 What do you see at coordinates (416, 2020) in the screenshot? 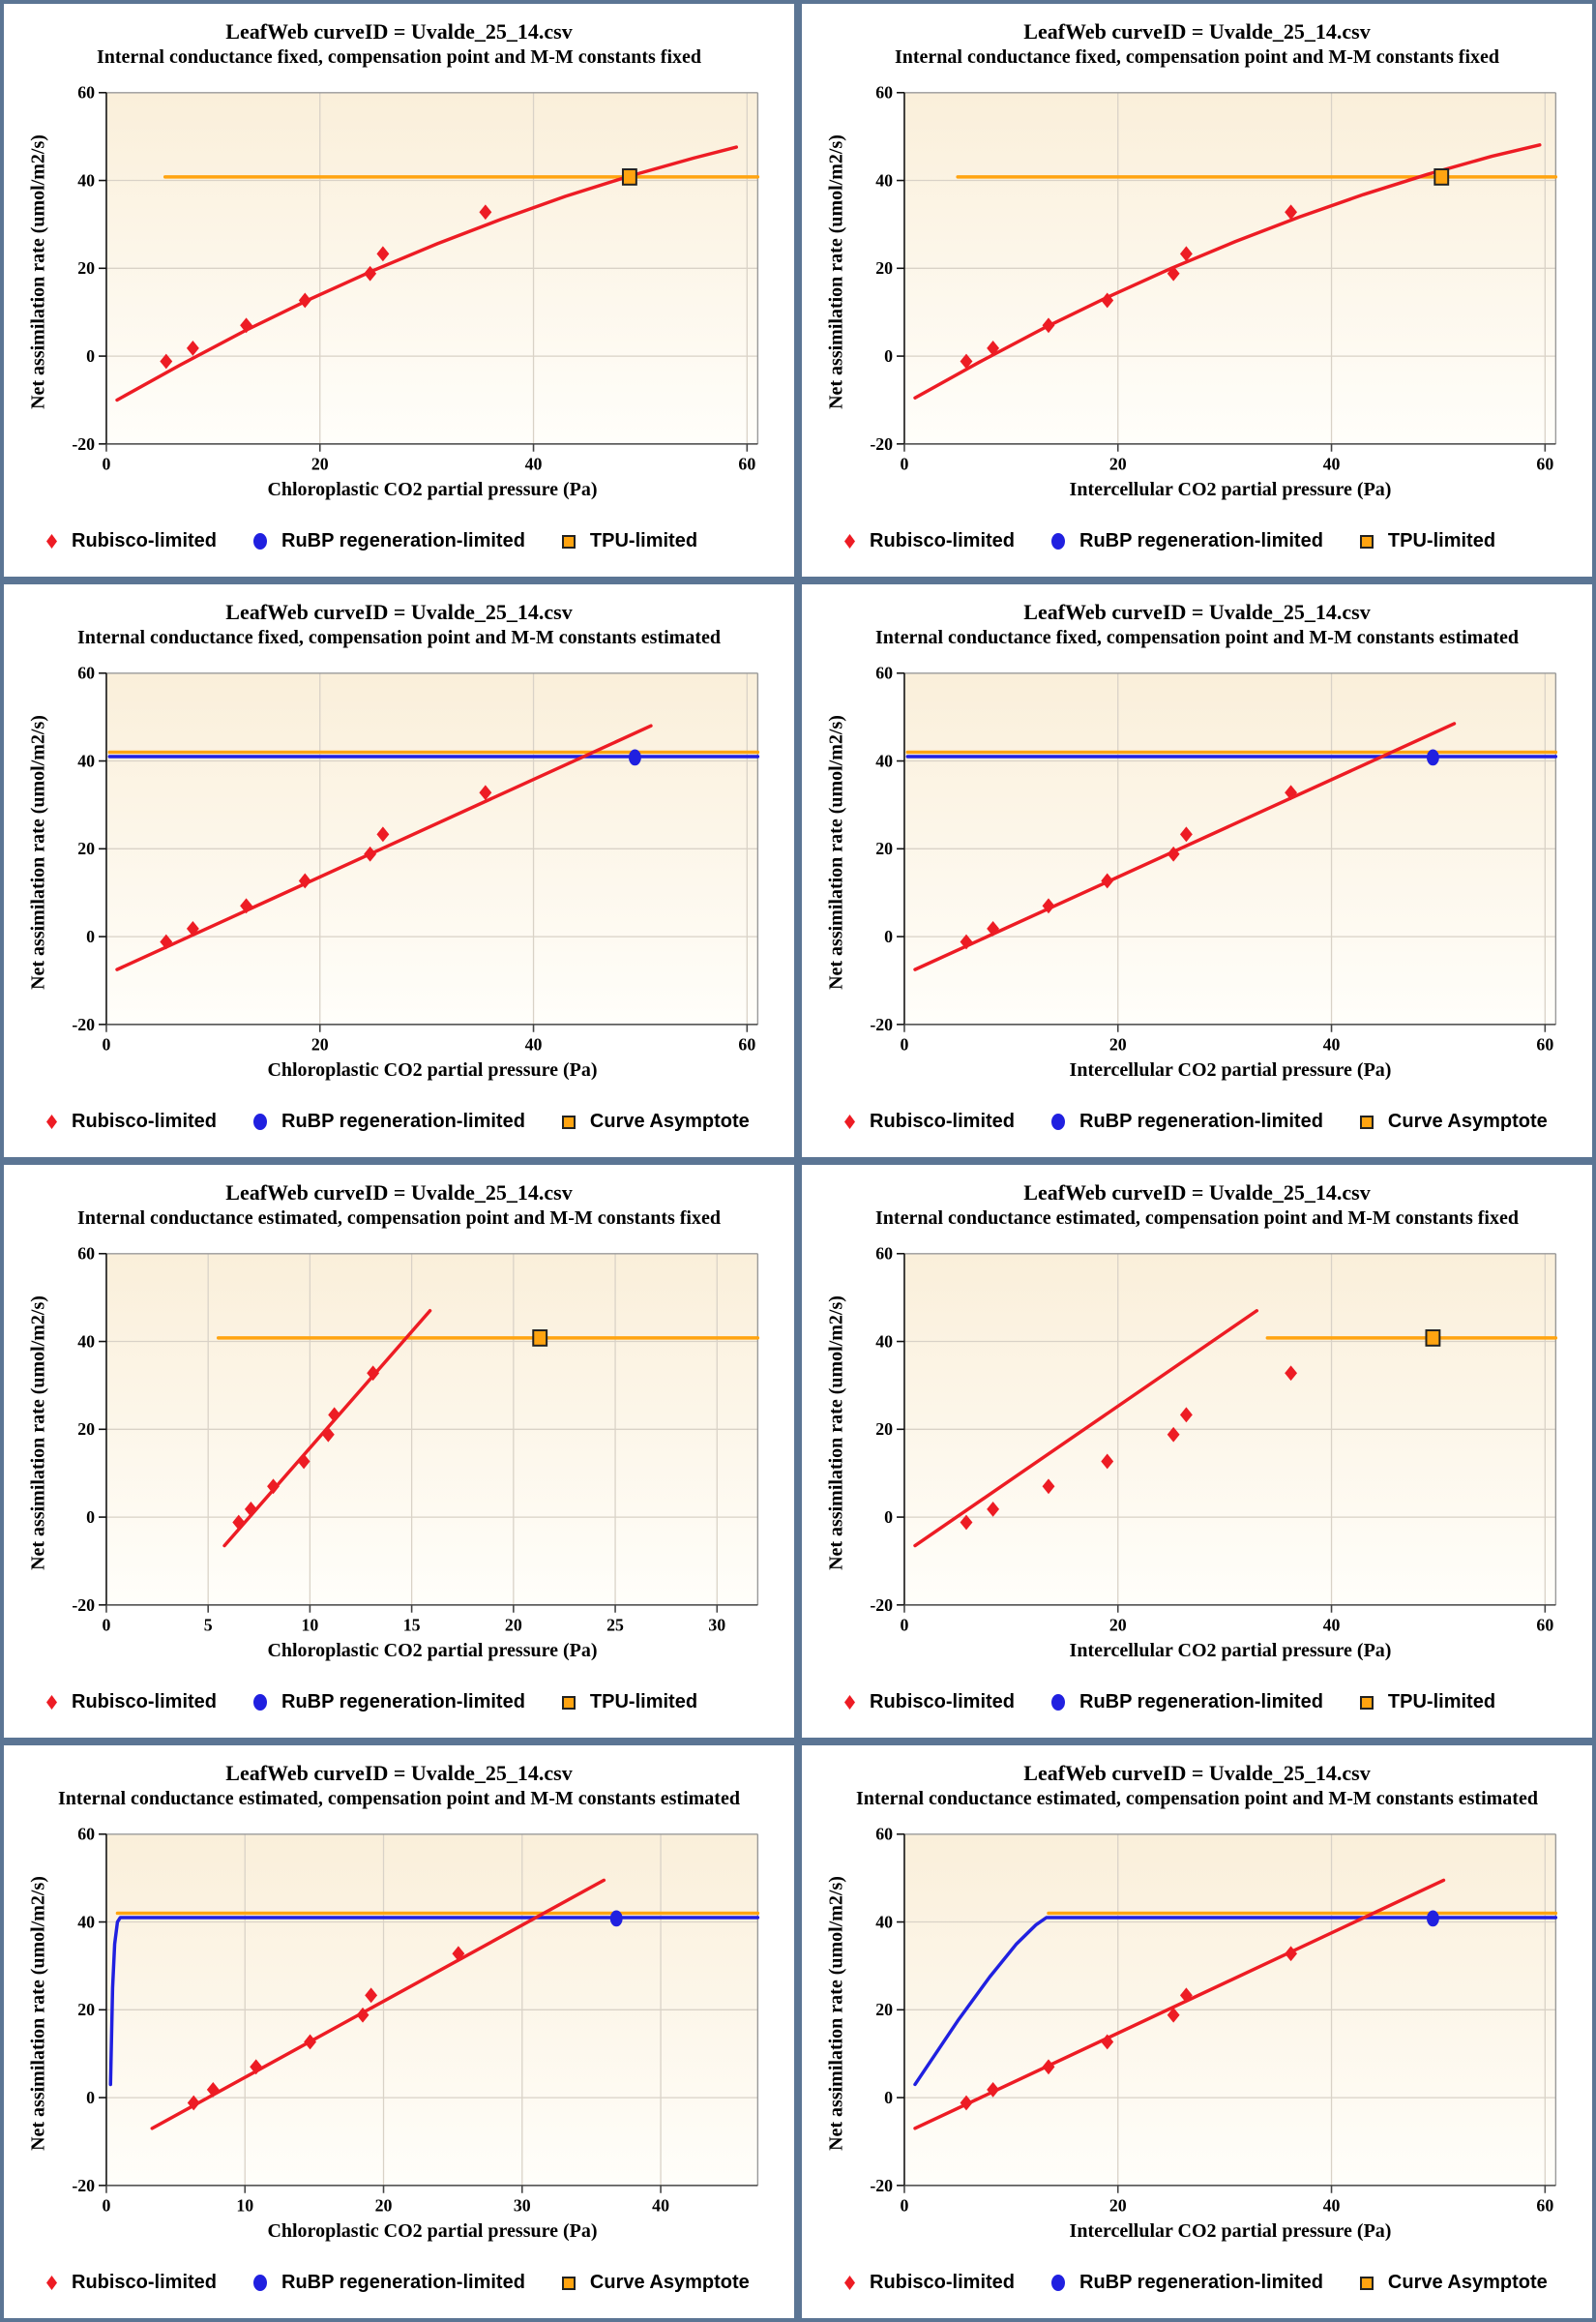
I see `plot-area: -20 0 20 40 60 0 10 20 30 40` at bounding box center [416, 2020].